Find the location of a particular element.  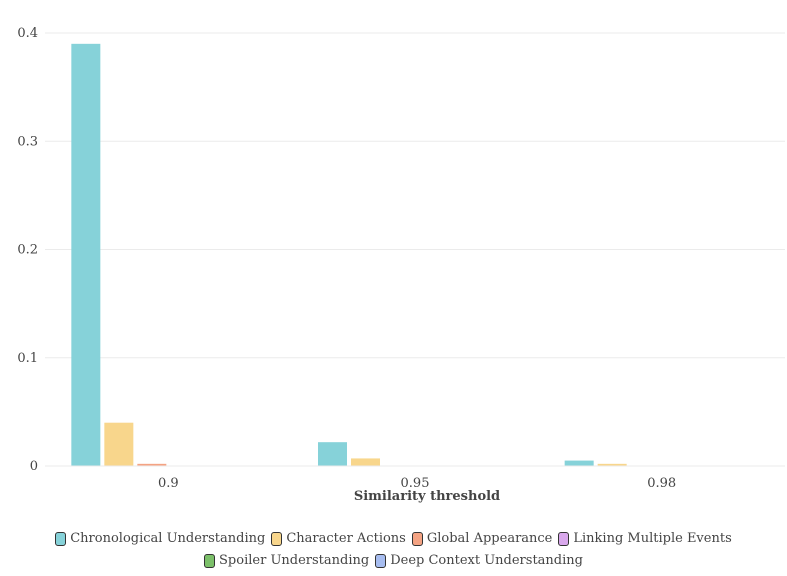

legend-item-deep-context: Deep Context Understanding is located at coordinates (479, 561).